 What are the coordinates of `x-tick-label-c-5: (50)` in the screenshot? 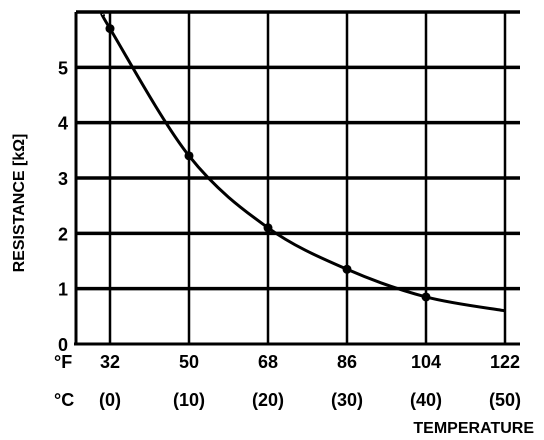 It's located at (505, 400).